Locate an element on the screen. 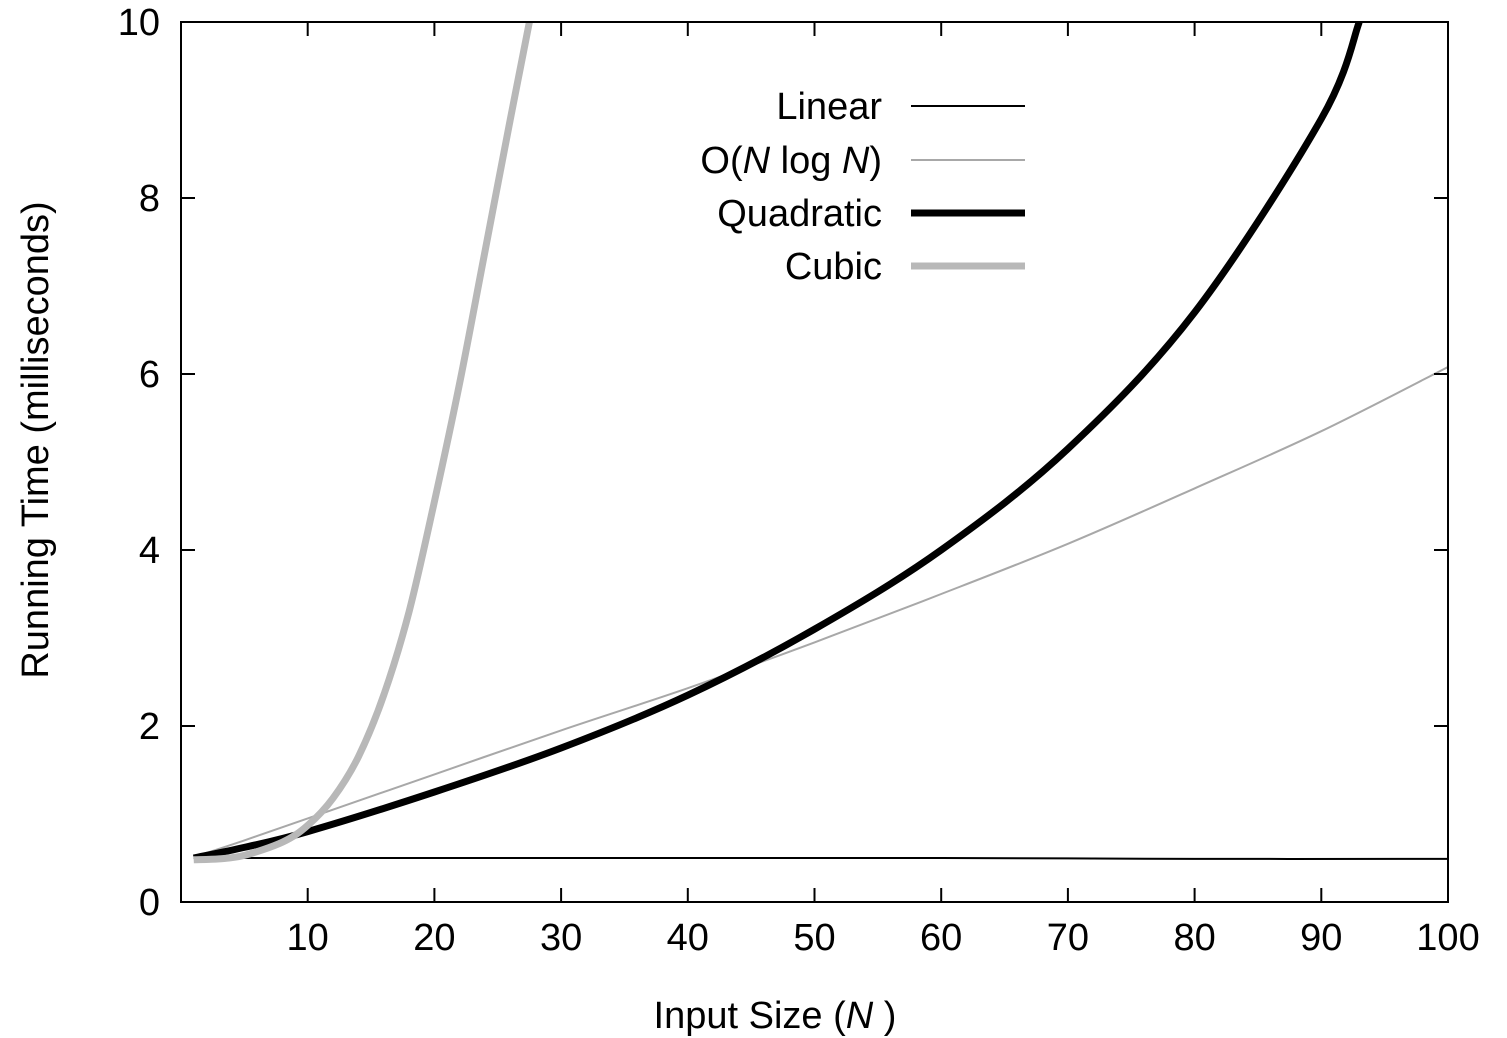 The image size is (1507, 1038). legend-label-o-n-log-n: O(N log N) is located at coordinates (791, 161).